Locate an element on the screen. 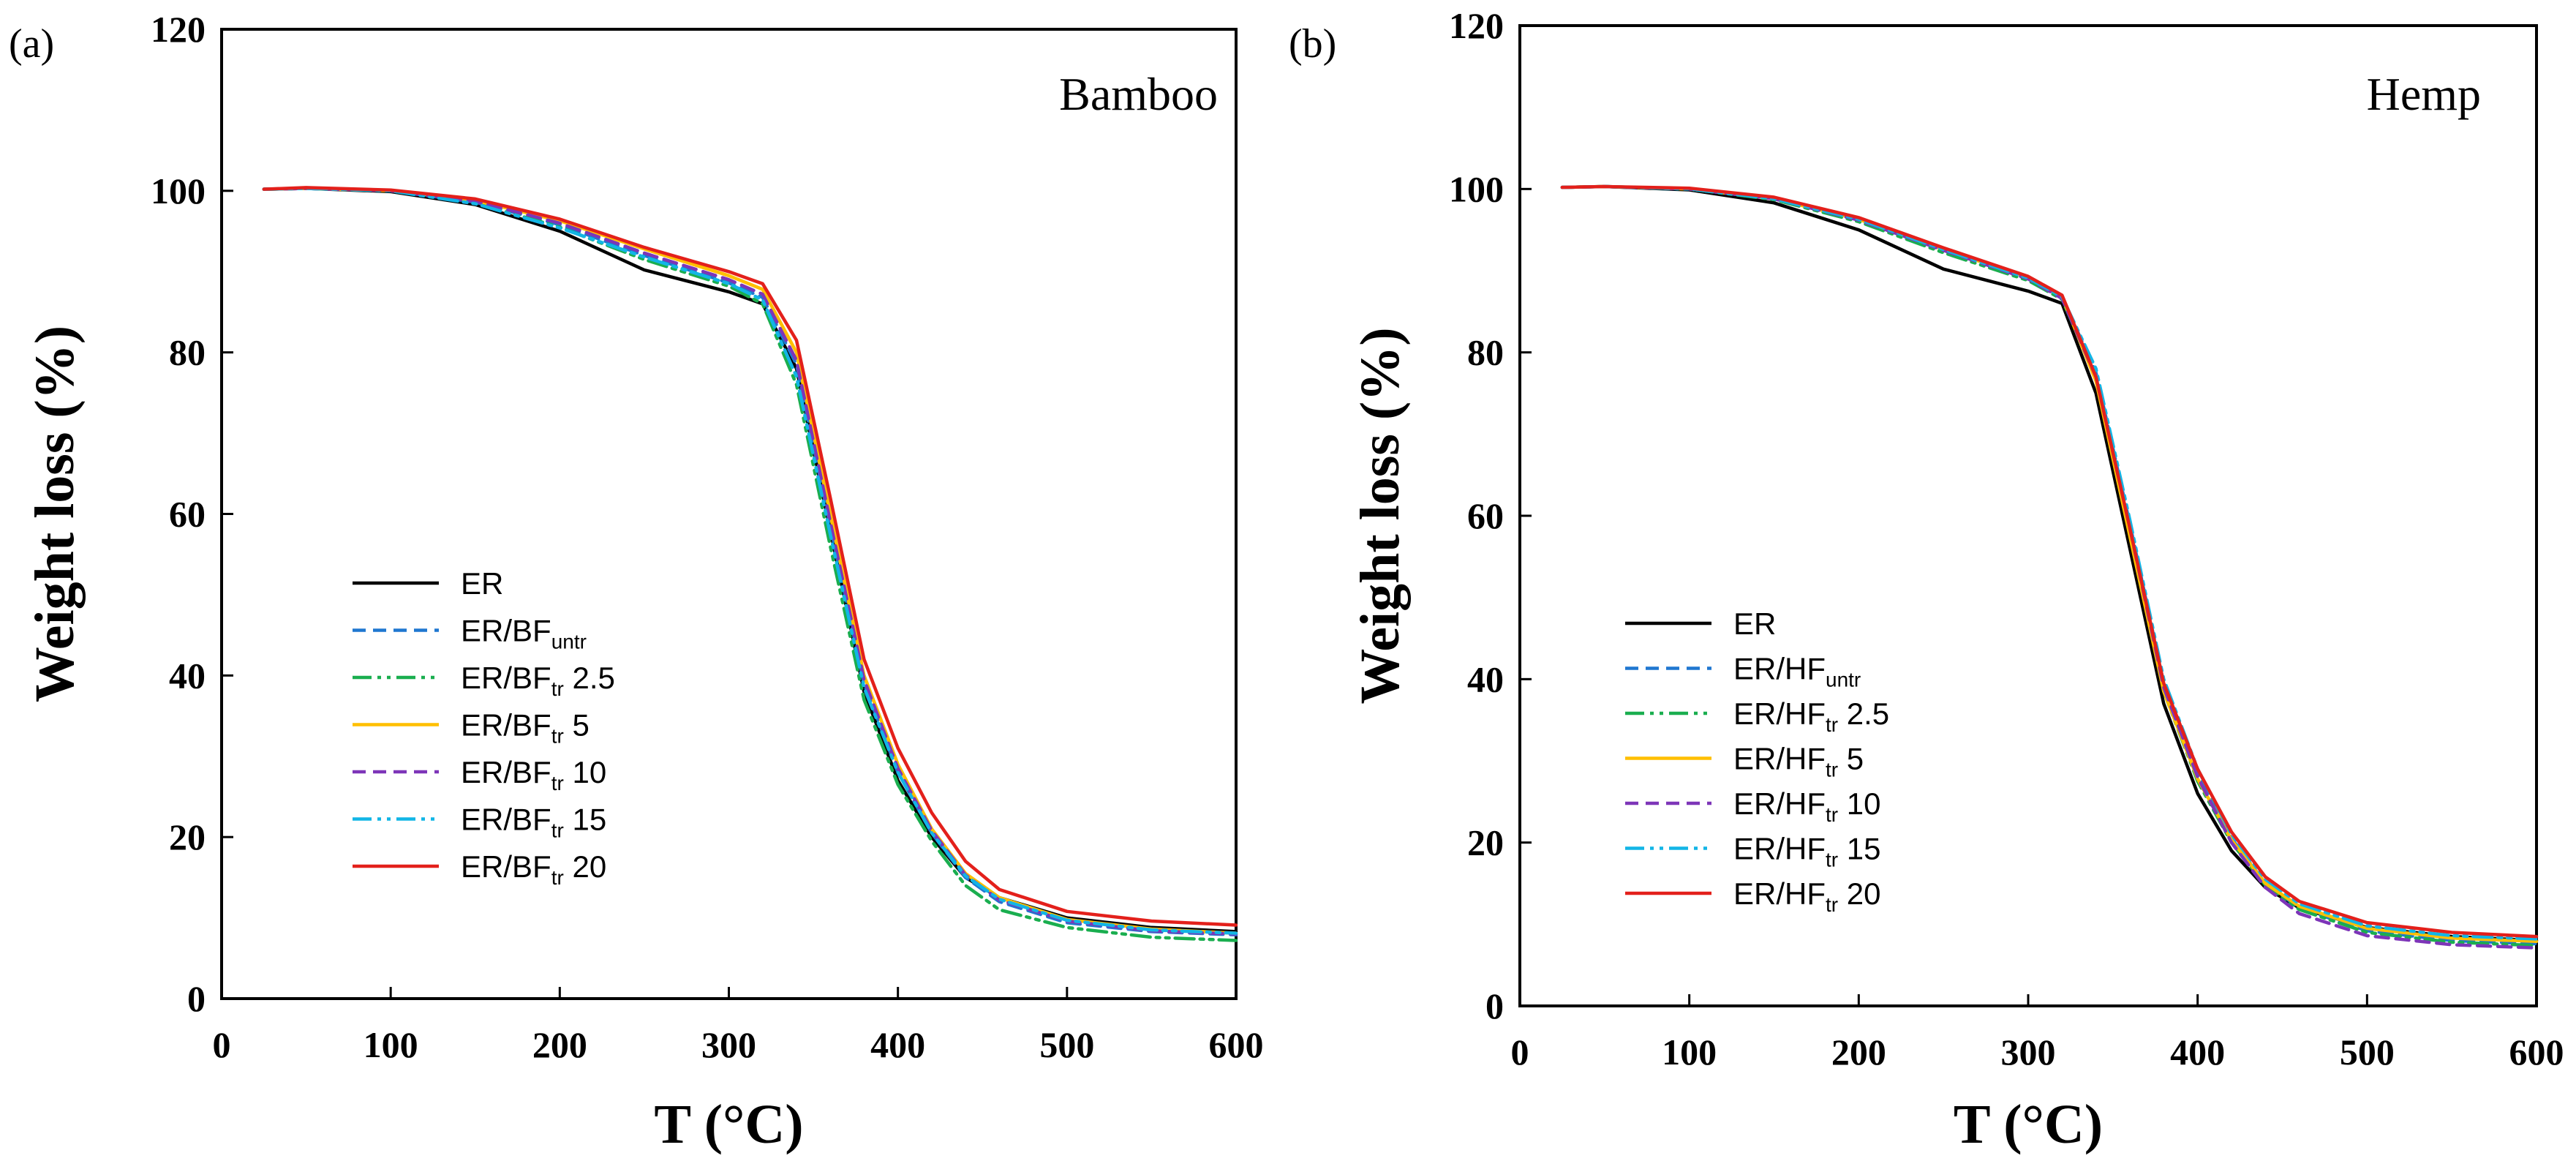 This screenshot has height=1172, width=2576. legend-entry: ER/HFuntr is located at coordinates (1797, 671).